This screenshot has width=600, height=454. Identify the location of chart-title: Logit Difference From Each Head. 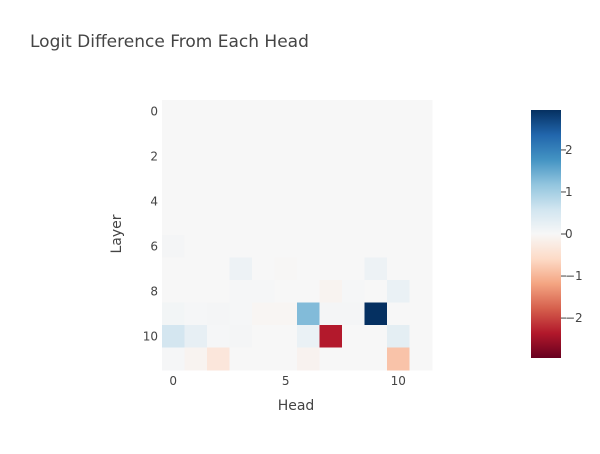
(169, 42).